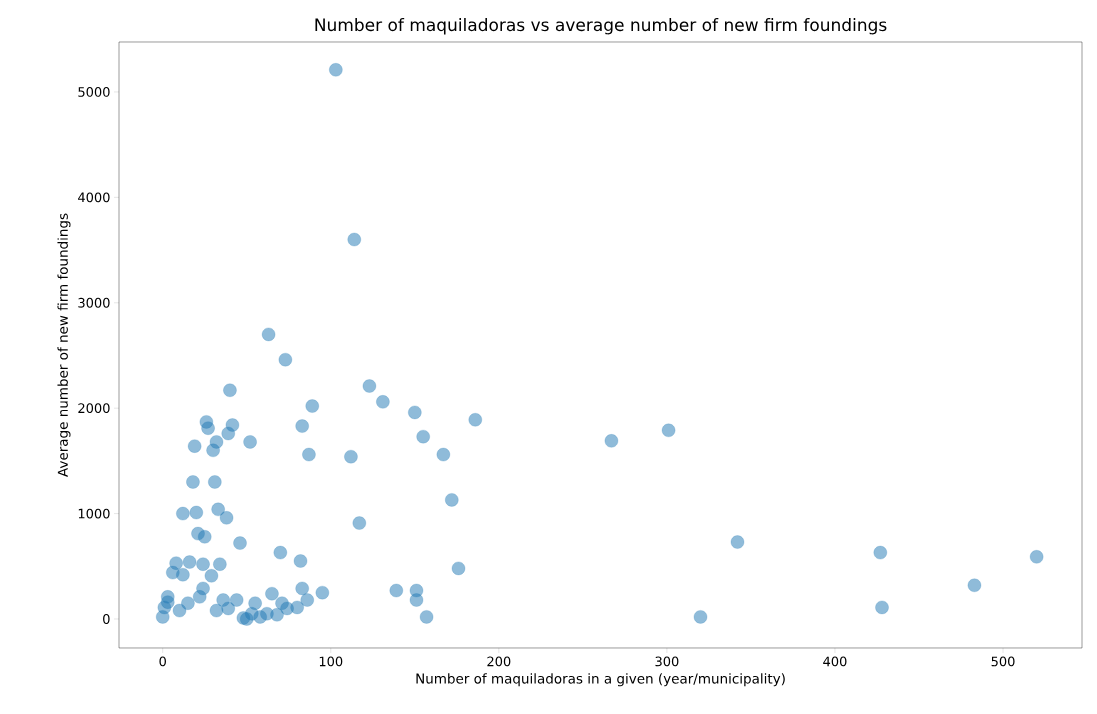 The height and width of the screenshot is (714, 1097). Describe the element at coordinates (106, 619) in the screenshot. I see `y-tick-label: 0` at that location.